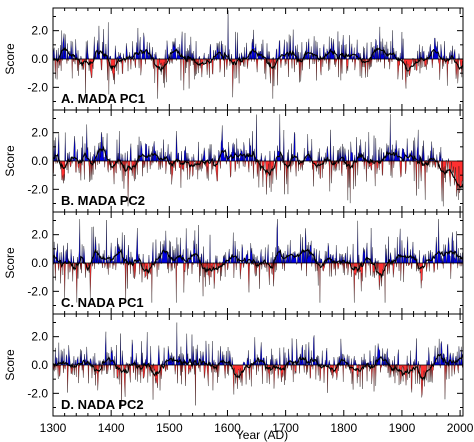 This screenshot has height=442, width=474. I want to click on x-tick-label: 1800, so click(343, 428).